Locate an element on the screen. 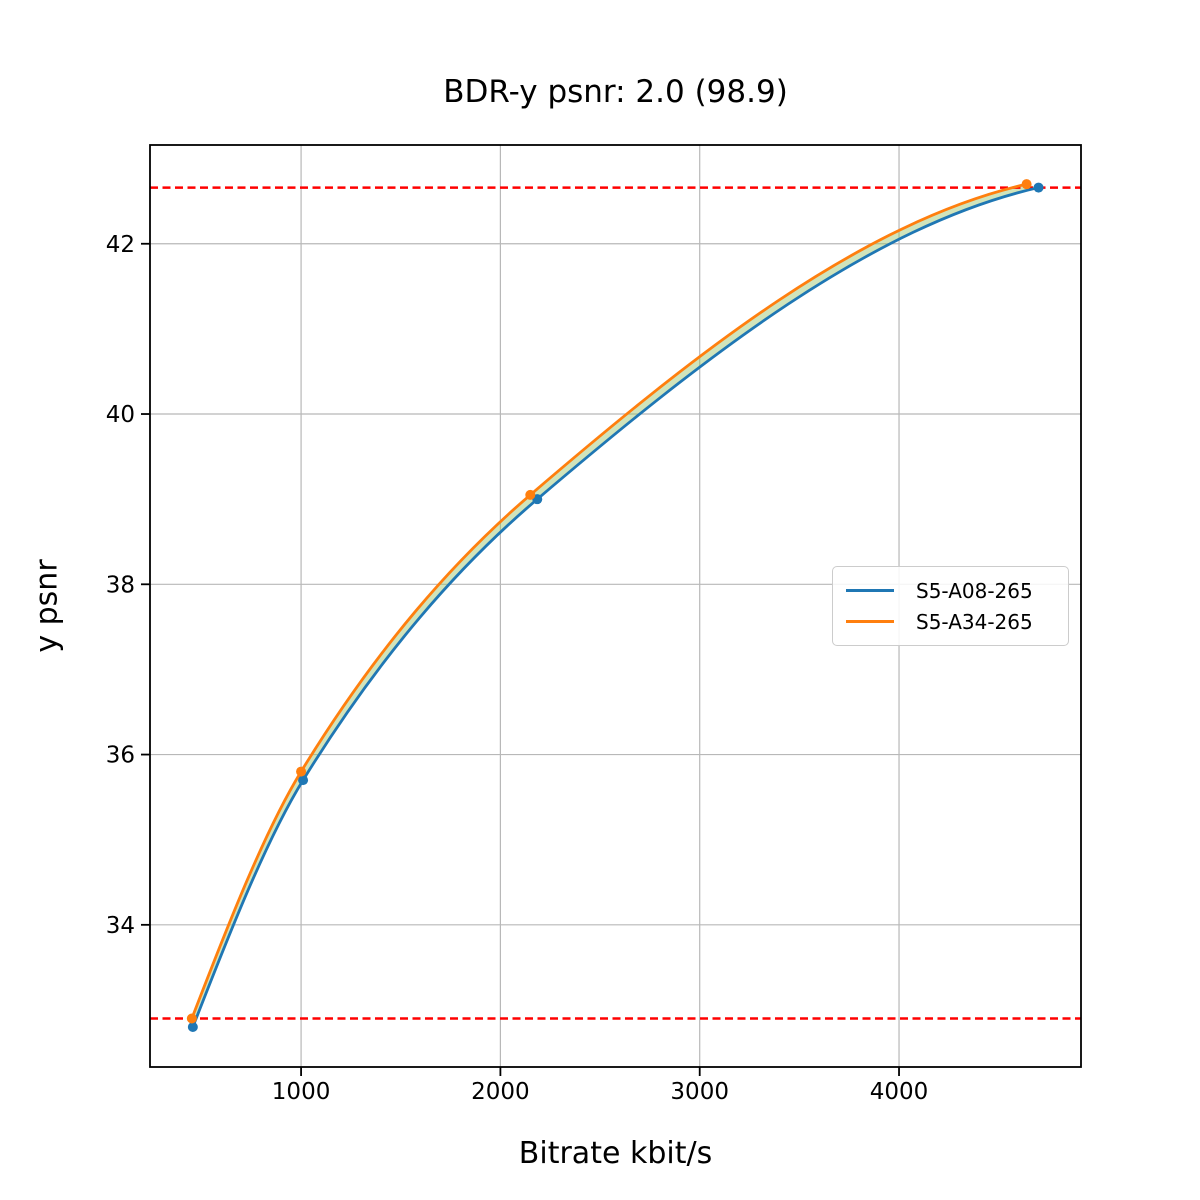 This screenshot has width=1200, height=1200. y-tick-label: 34 is located at coordinates (120, 926).